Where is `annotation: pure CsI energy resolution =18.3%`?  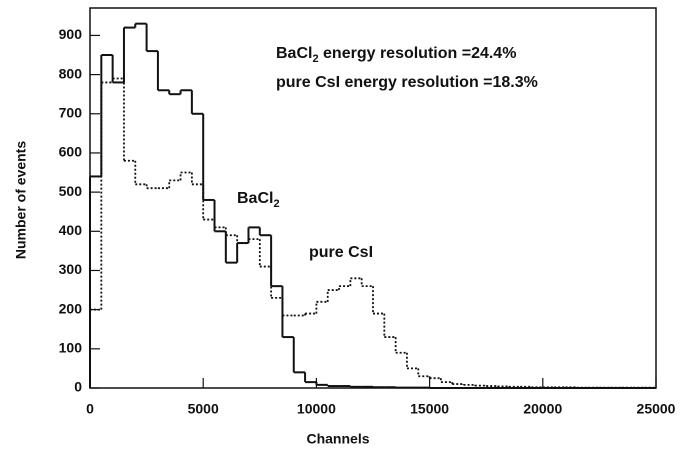
annotation: pure CsI energy resolution =18.3% is located at coordinates (407, 82).